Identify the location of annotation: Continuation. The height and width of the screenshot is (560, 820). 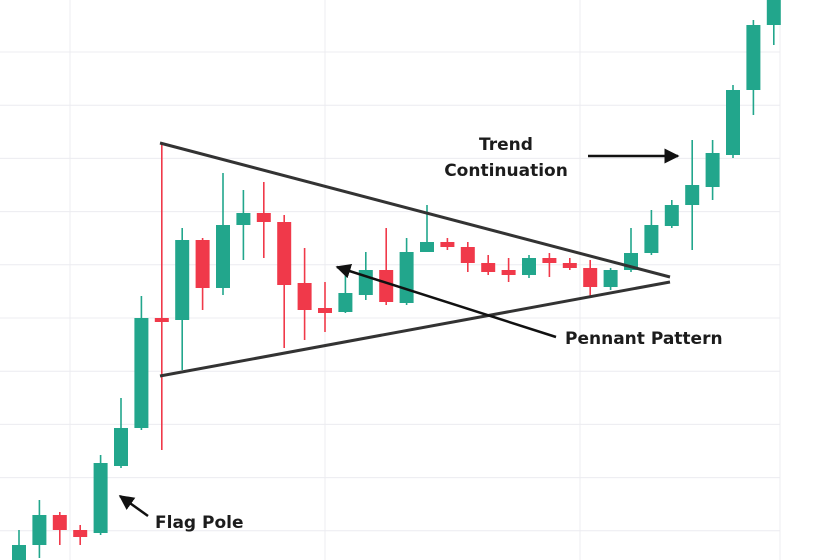
(506, 171).